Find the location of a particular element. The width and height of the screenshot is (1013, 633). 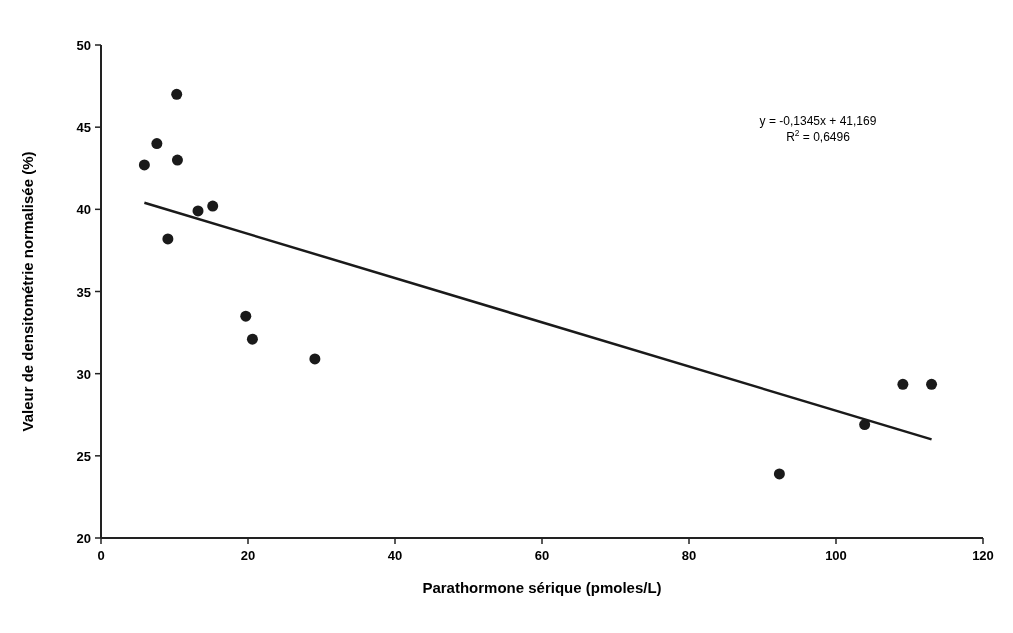

x-tick-label: 20 is located at coordinates (248, 555).